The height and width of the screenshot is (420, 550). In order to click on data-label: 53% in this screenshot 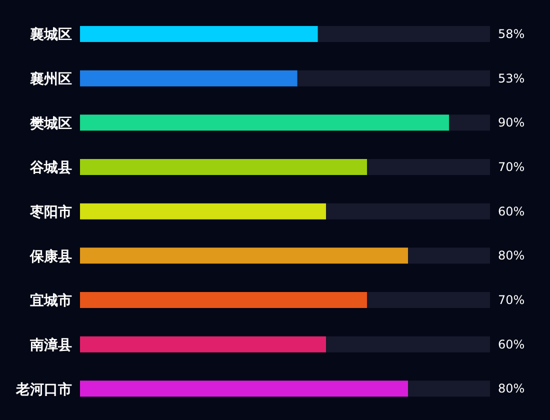, I will do `click(511, 78)`.